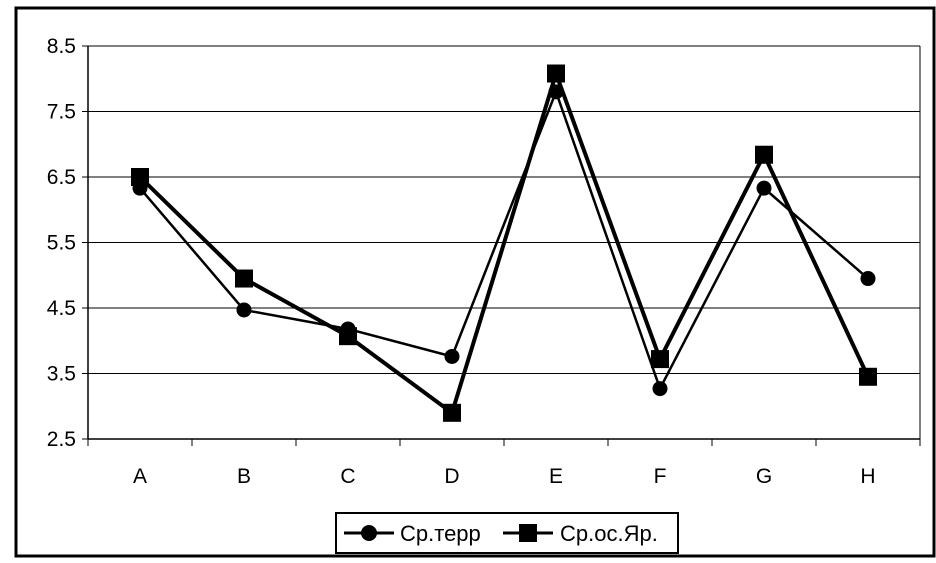 The width and height of the screenshot is (936, 563). I want to click on y-tick-label-2: 4.5, so click(61, 308).